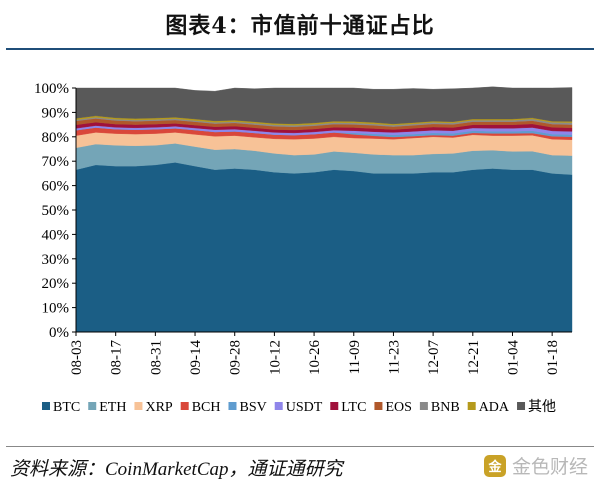  What do you see at coordinates (51, 89) in the screenshot?
I see `y-tick-label: 100%` at bounding box center [51, 89].